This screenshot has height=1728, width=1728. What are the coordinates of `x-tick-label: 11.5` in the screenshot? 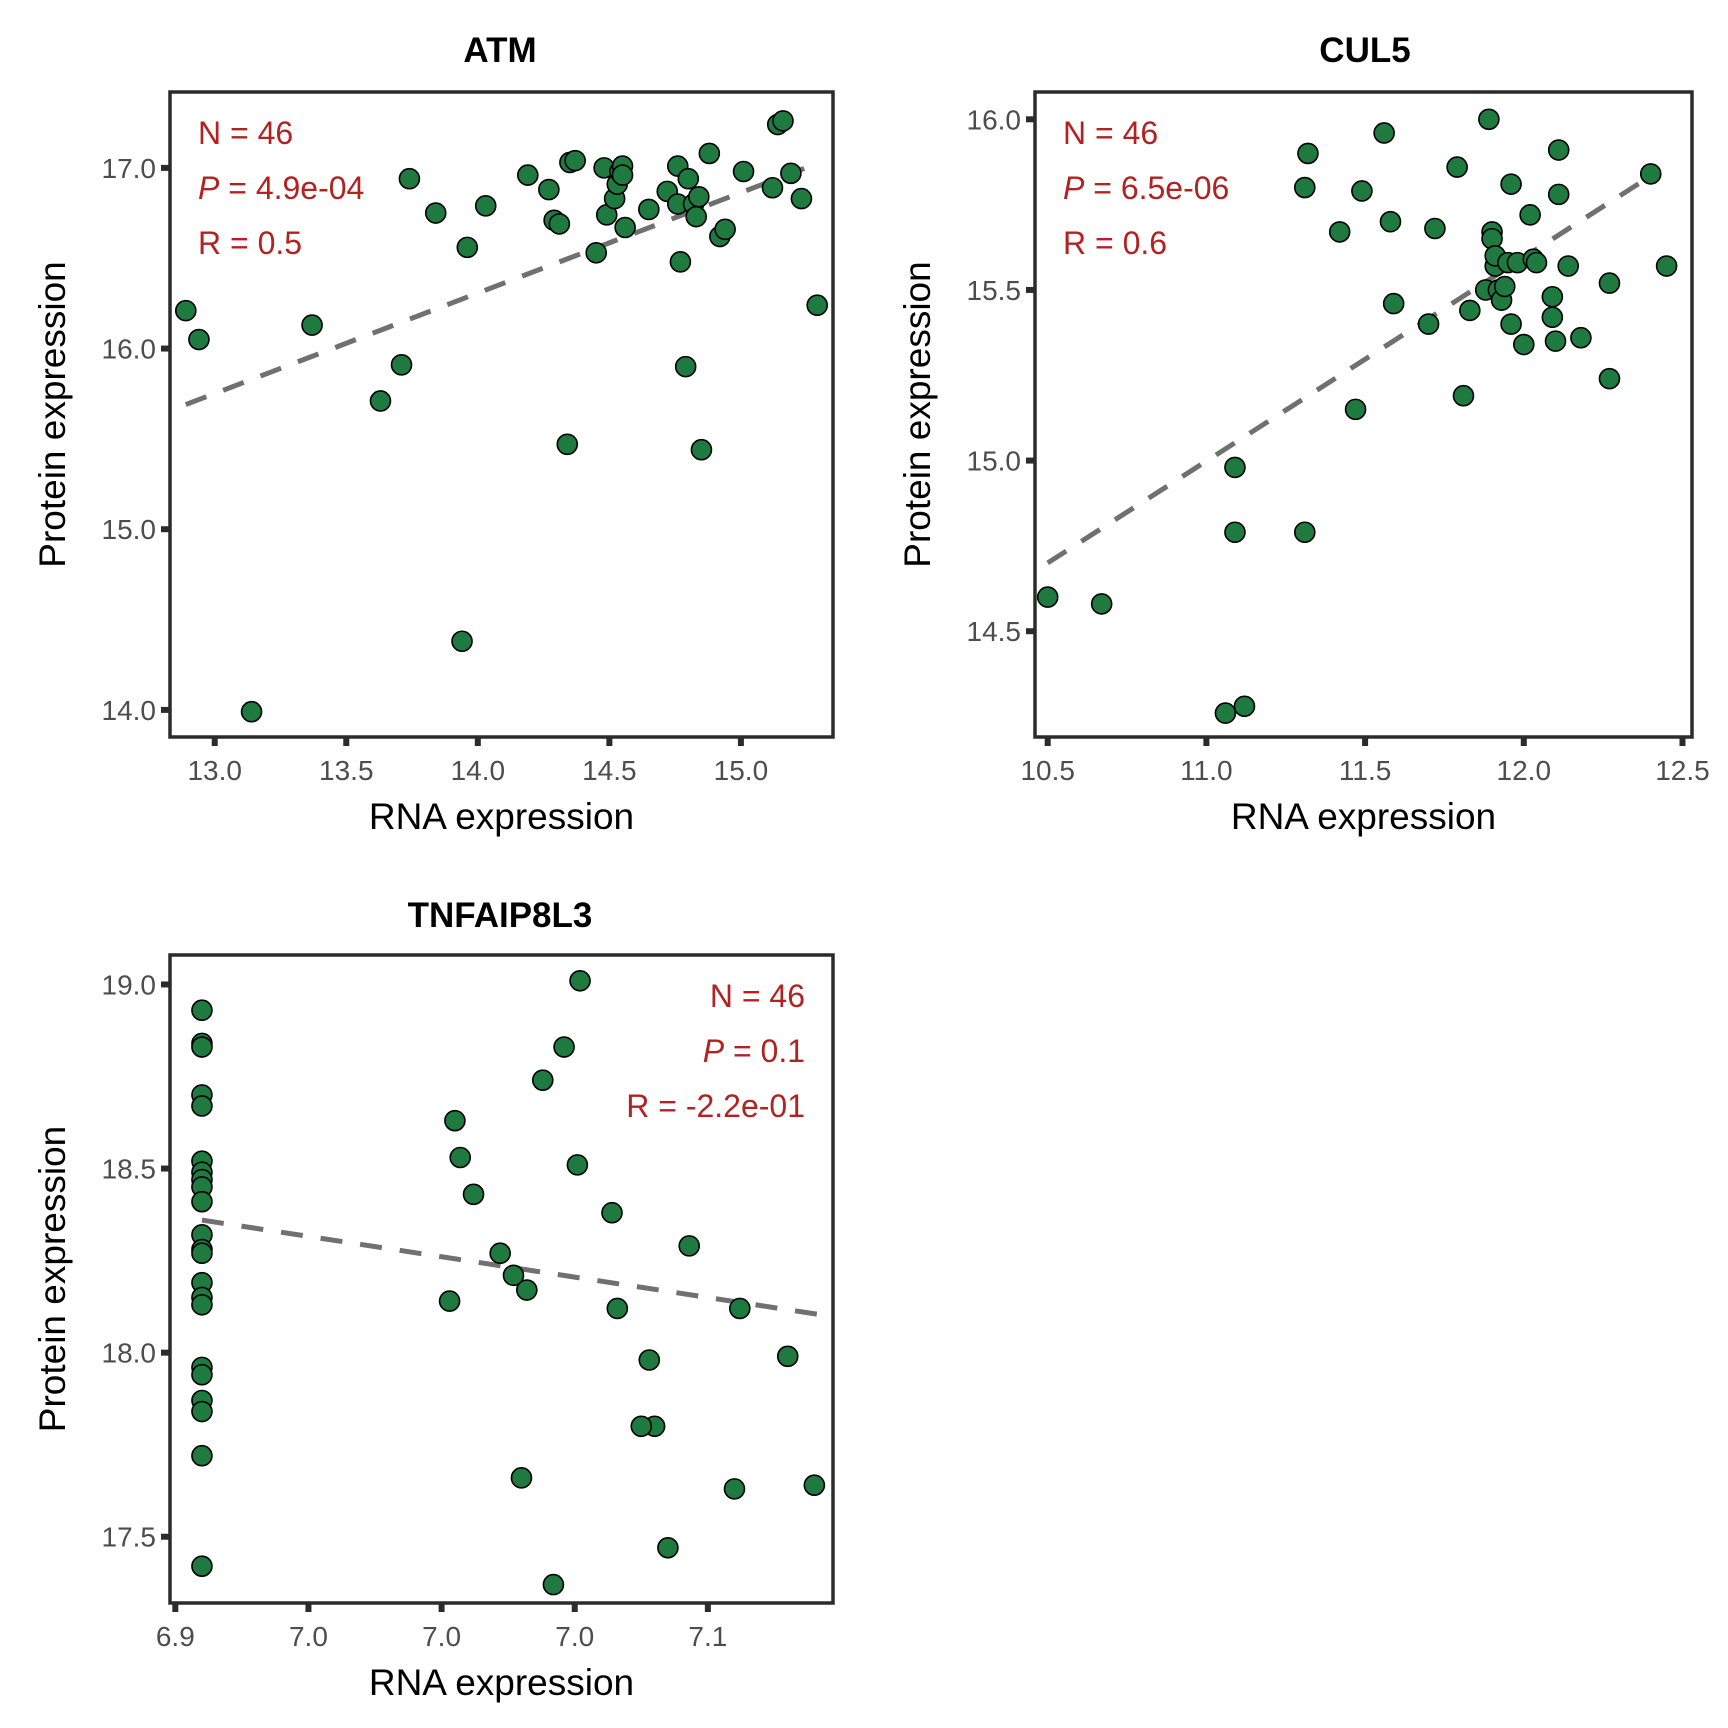 It's located at (1365, 770).